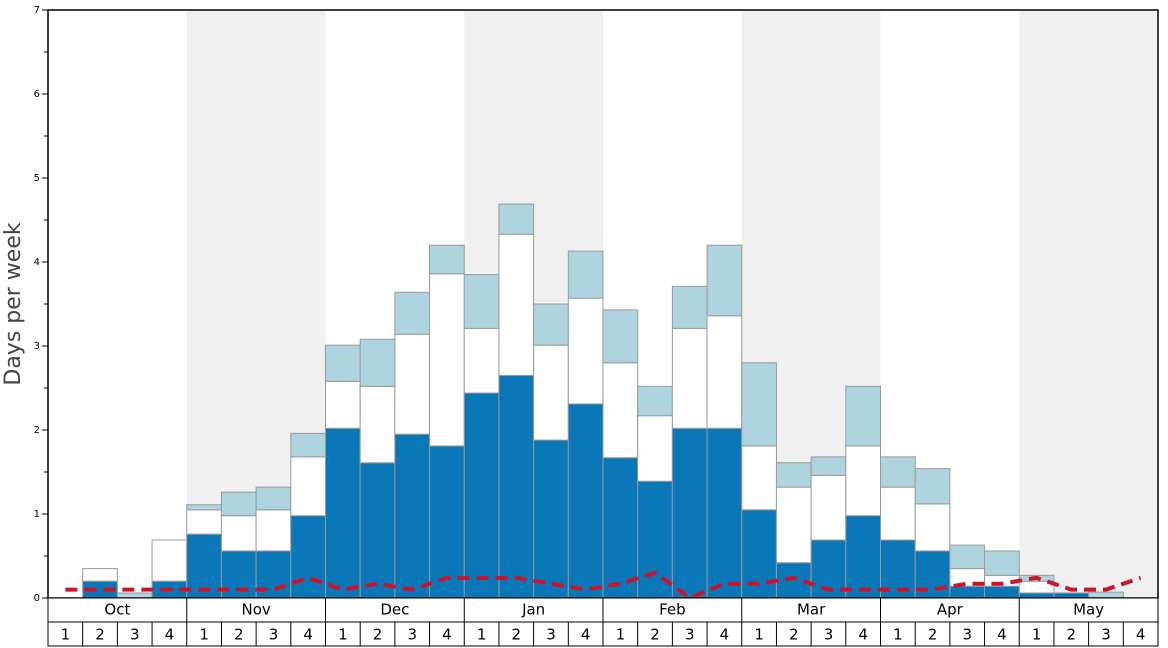 Image resolution: width=1168 pixels, height=648 pixels. What do you see at coordinates (37, 94) in the screenshot?
I see `y-tick-label: 6` at bounding box center [37, 94].